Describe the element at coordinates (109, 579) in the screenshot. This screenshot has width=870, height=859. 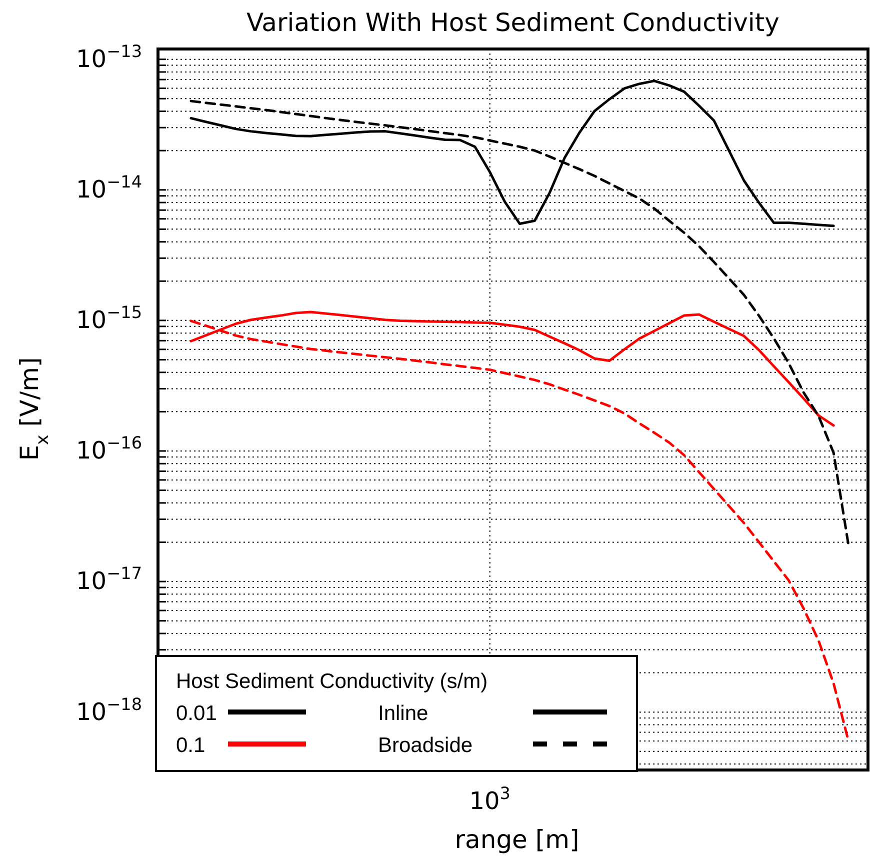
I see `y-tick-label: 10$^{−17}$` at that location.